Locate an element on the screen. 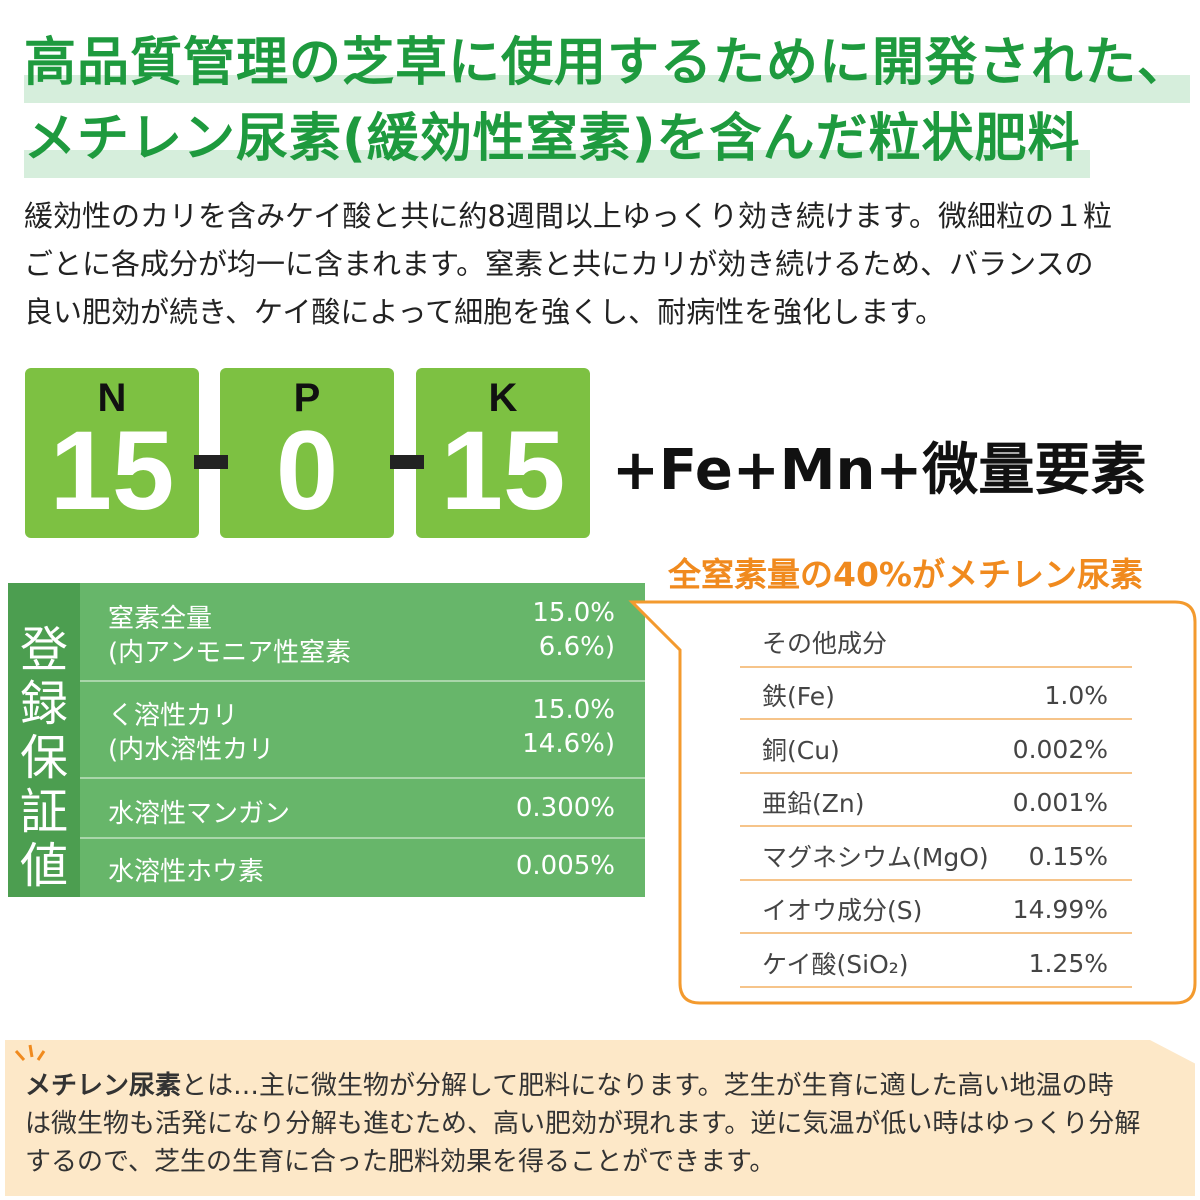 This screenshot has height=1200, width=1200. item-name: 水溶性マンガン is located at coordinates (199, 814).